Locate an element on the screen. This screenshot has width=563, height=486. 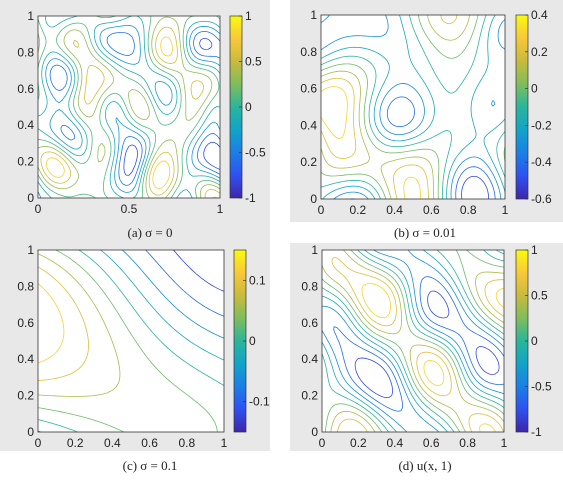
panel-d-caption: (d) u(x, 1) is located at coordinates (424, 465).